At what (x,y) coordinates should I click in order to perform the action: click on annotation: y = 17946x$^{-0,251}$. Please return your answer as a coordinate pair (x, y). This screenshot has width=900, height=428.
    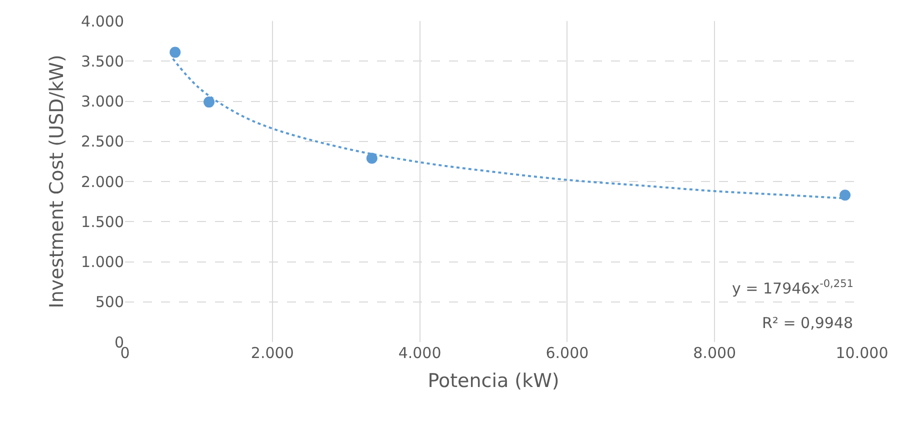
    Looking at the image, I should click on (793, 288).